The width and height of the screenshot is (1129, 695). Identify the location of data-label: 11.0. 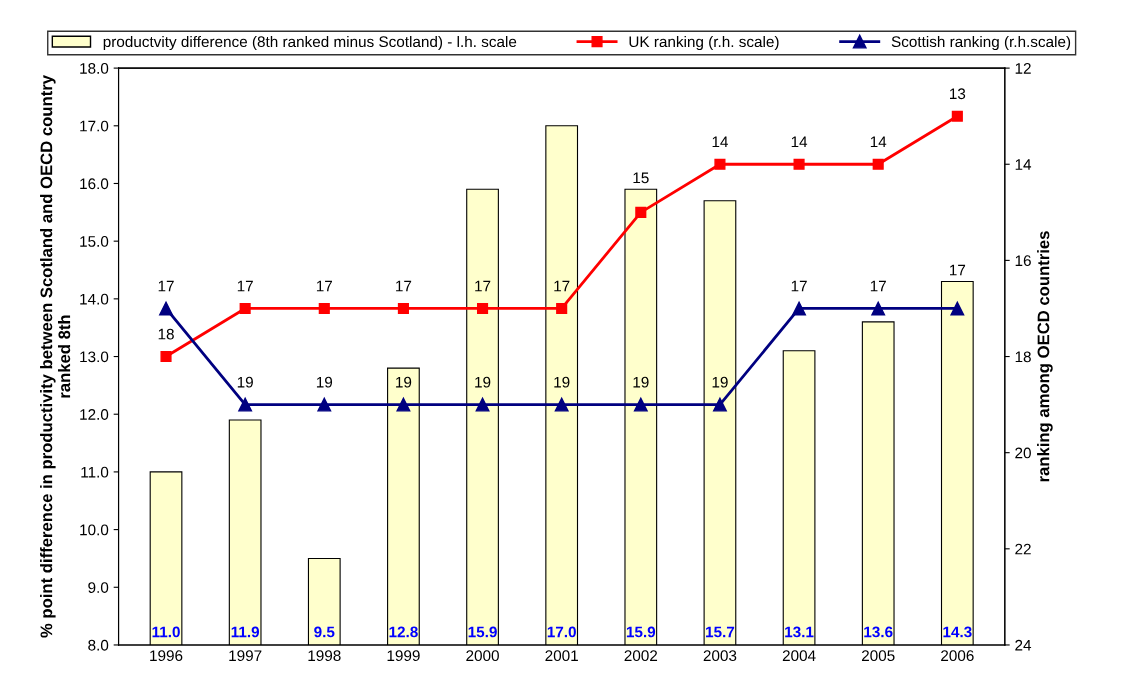
(166, 632).